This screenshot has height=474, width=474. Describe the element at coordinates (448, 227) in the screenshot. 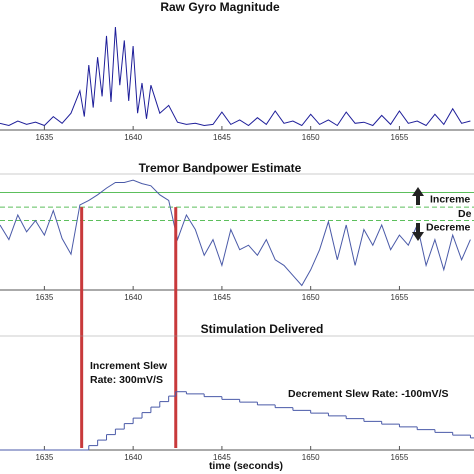

I see `threshold-label: Decreme` at that location.